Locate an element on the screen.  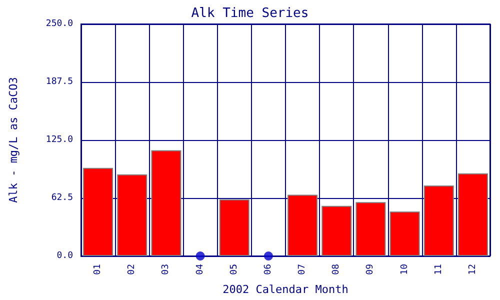
x-tick-label: 09 is located at coordinates (371, 269).